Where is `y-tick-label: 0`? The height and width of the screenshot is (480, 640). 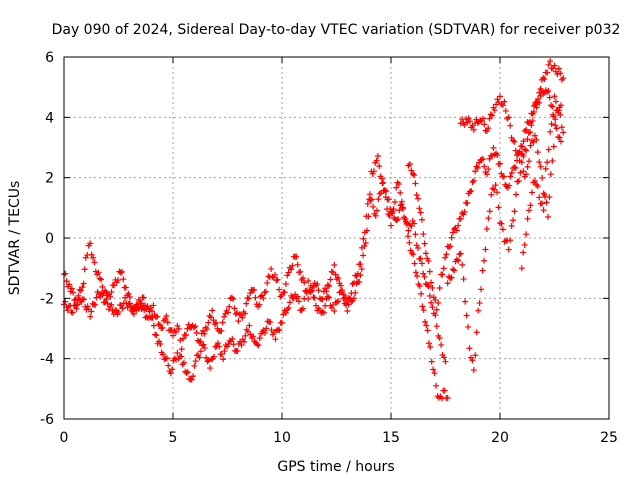 y-tick-label: 0 is located at coordinates (49, 239).